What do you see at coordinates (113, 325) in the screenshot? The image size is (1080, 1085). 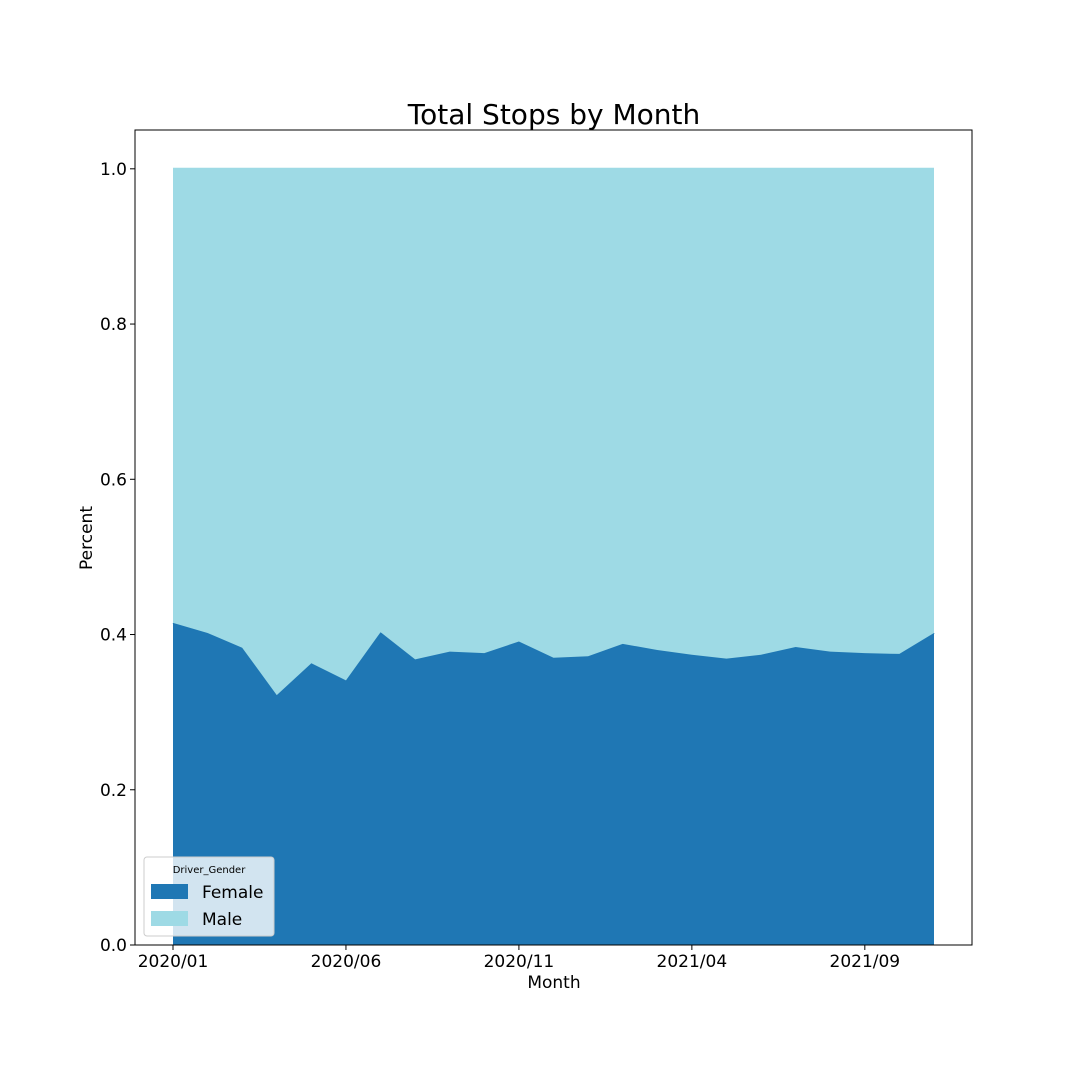 I see `y-tick-label: 0.8` at bounding box center [113, 325].